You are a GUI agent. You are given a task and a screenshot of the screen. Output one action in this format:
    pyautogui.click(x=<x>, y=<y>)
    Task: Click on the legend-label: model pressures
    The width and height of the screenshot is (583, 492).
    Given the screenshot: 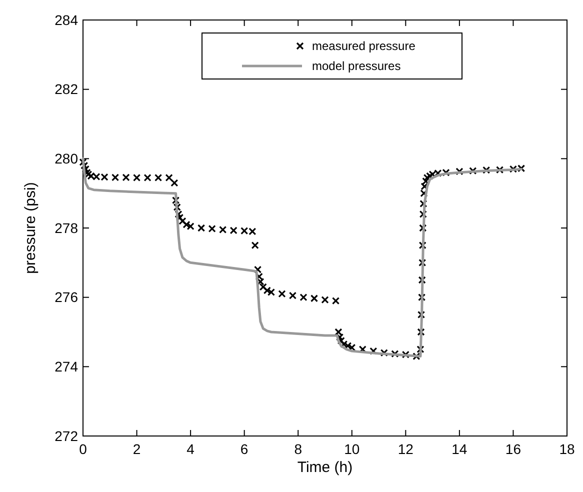 What is the action you would take?
    pyautogui.click(x=356, y=66)
    